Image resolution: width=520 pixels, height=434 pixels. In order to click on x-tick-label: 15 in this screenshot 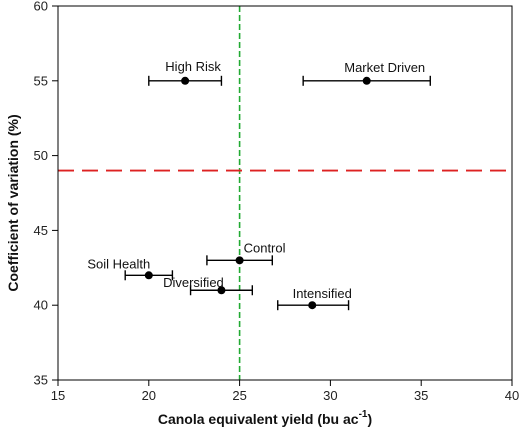, I will do `click(58, 395)`.